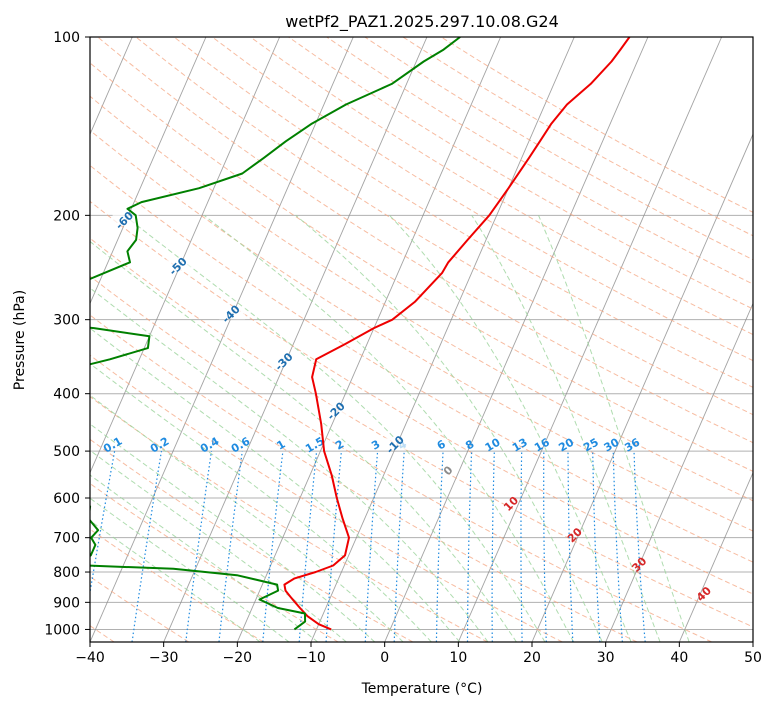 The height and width of the screenshot is (708, 775). Describe the element at coordinates (311, 658) in the screenshot. I see `x-tick-label: −10` at that location.